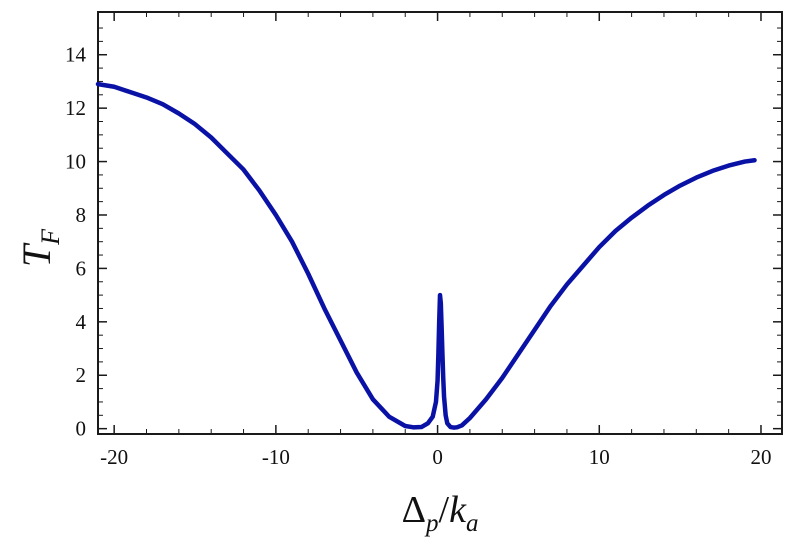 The image size is (800, 539). What do you see at coordinates (76, 55) in the screenshot?
I see `y-tick-label: 14` at bounding box center [76, 55].